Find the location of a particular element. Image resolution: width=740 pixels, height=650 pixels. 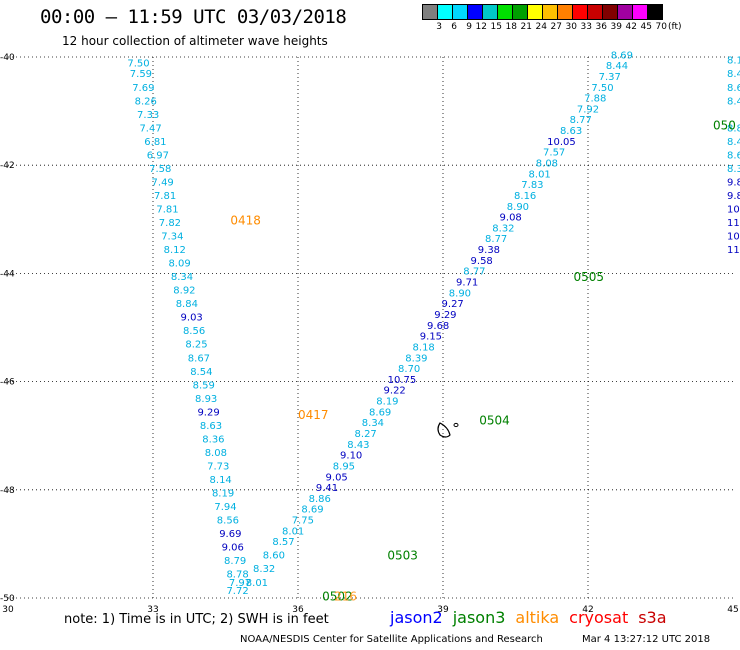

wave-height-value: 8.43 is located at coordinates (358, 445).